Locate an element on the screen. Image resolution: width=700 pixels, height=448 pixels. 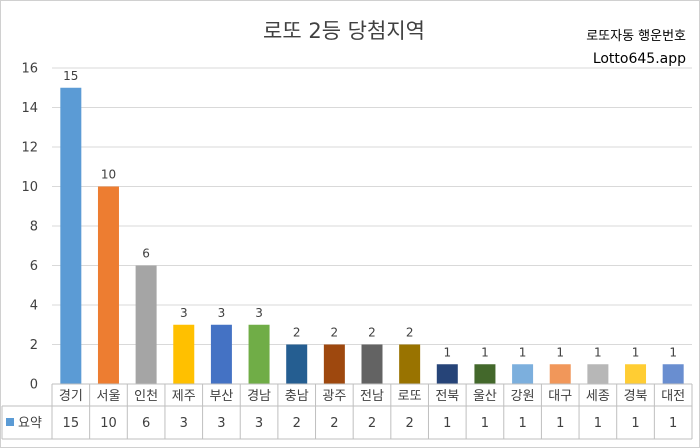
data-label: 6 is located at coordinates (146, 254).